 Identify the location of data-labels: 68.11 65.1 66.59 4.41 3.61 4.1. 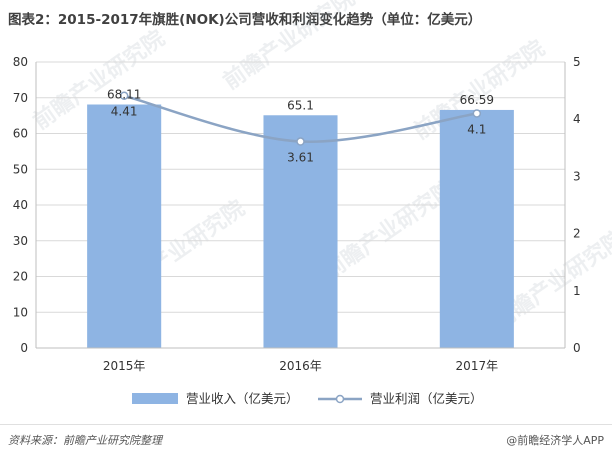
(300, 126).